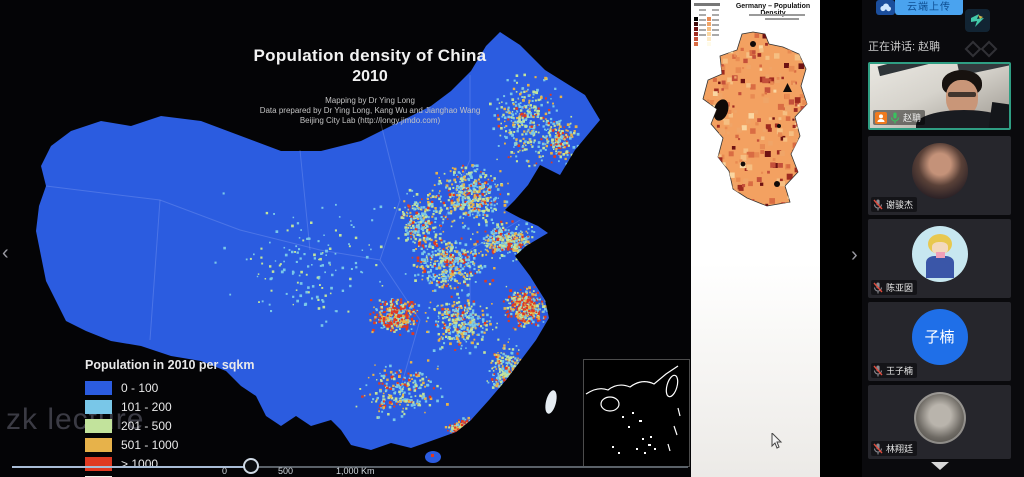 The image size is (1024, 477). I want to click on taiwan-island, so click(551, 402).